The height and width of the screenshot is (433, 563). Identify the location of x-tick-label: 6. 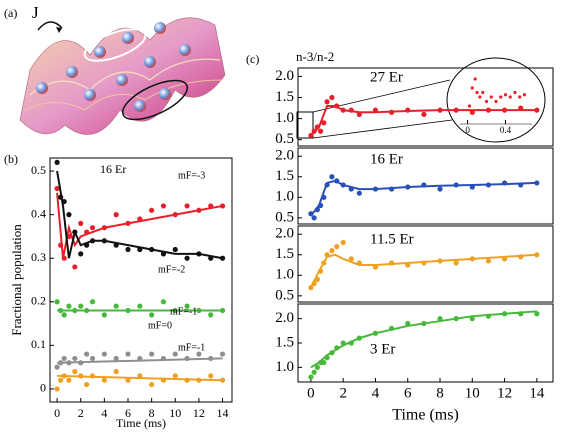
(128, 413).